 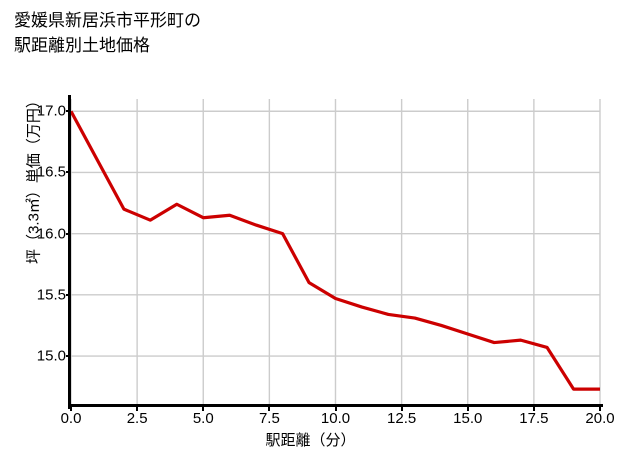 I want to click on x-tick-label: 7.5, so click(x=269, y=418).